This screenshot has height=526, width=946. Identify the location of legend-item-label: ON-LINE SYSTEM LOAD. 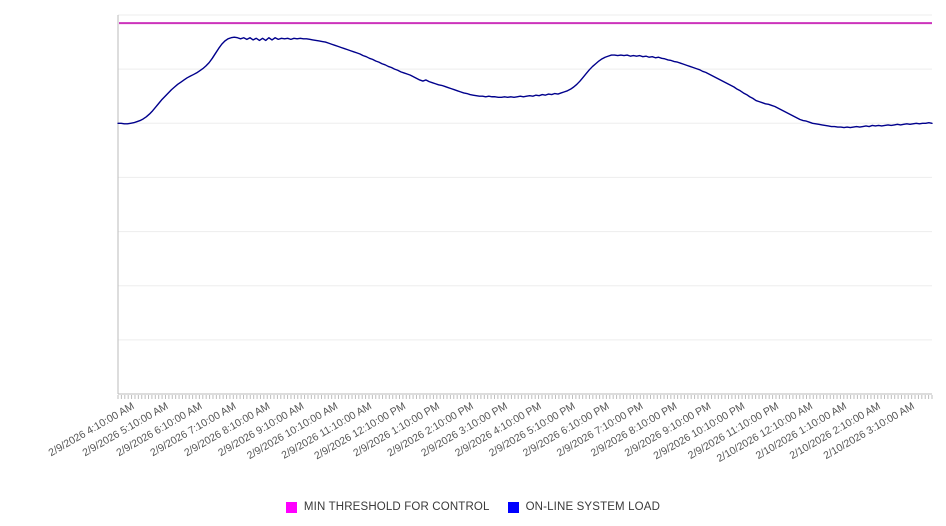
(593, 506).